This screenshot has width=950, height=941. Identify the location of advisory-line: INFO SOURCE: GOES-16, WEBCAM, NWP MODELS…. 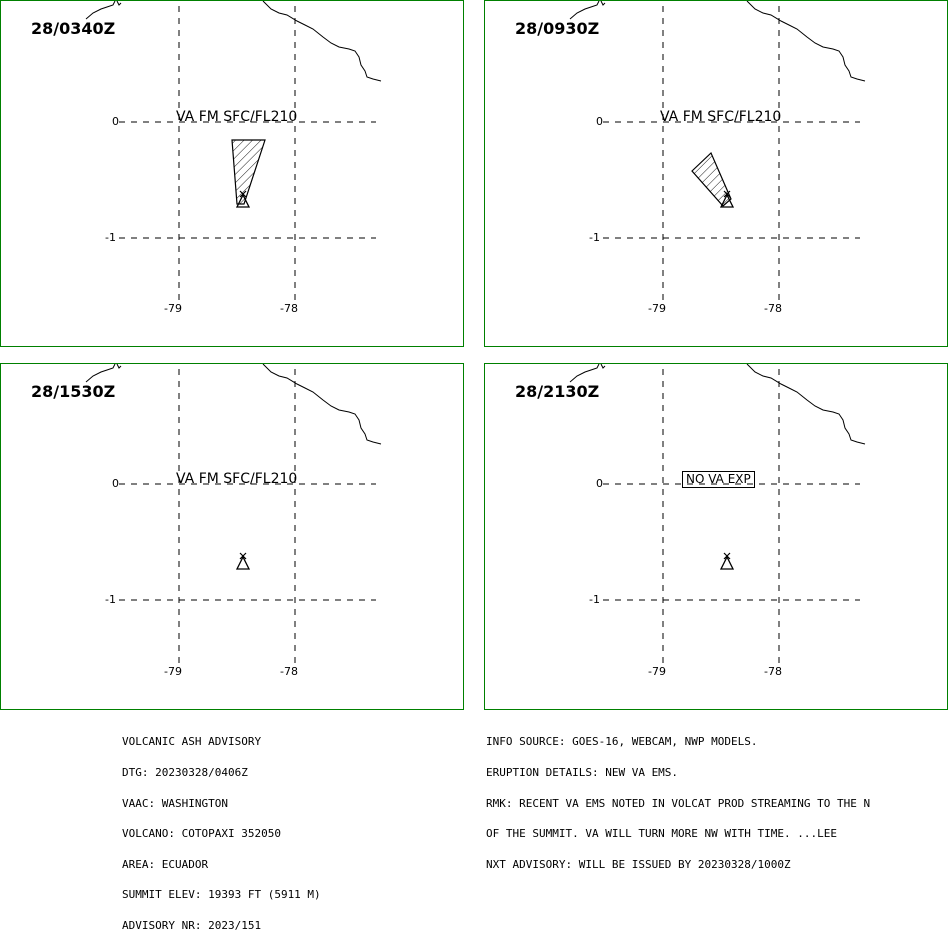
(622, 742).